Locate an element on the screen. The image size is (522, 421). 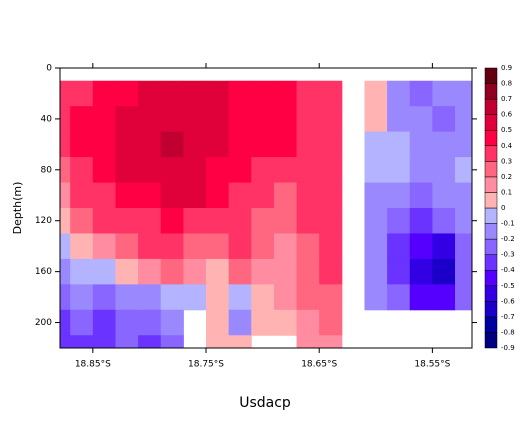
colorbar-label: 0.4 is located at coordinates (507, 146).